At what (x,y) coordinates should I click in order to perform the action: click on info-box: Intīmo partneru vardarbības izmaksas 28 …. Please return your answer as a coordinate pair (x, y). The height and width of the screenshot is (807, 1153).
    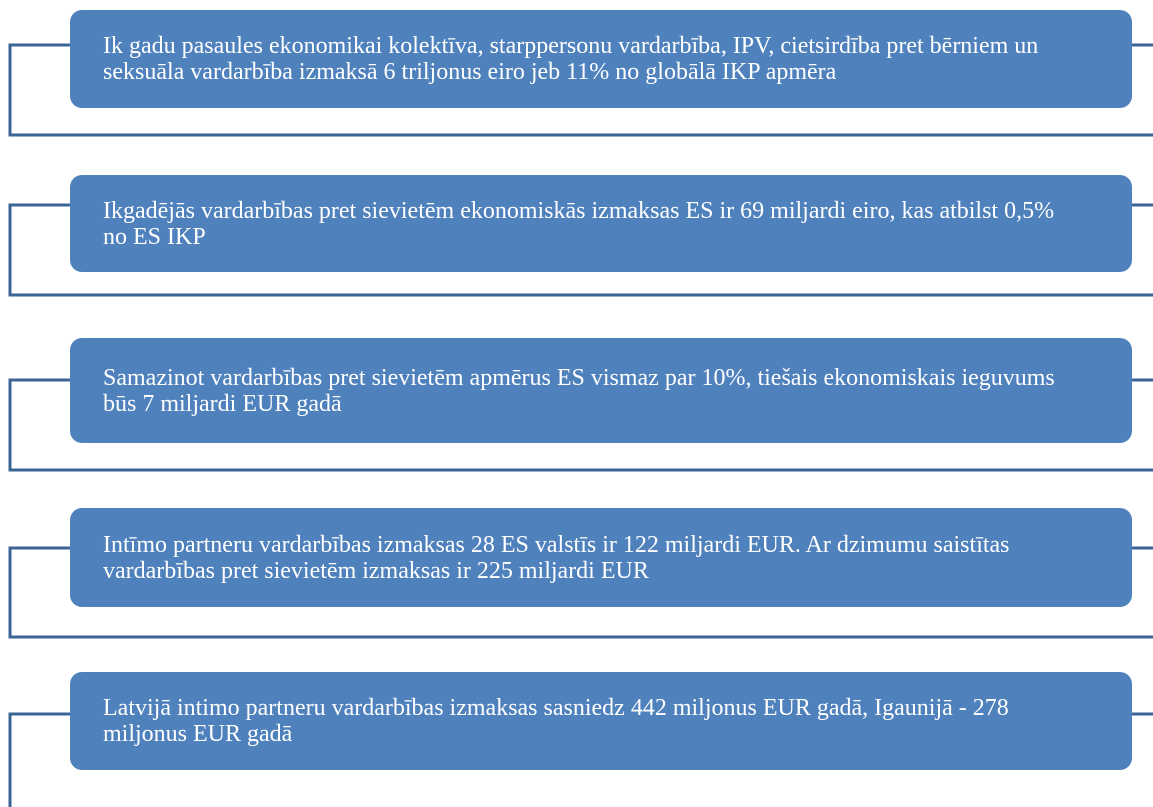
    Looking at the image, I should click on (601, 557).